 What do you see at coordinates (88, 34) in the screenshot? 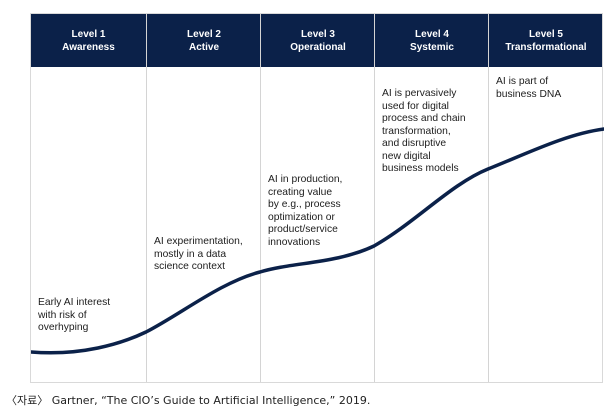
I see `level-1-number: Level 1` at bounding box center [88, 34].